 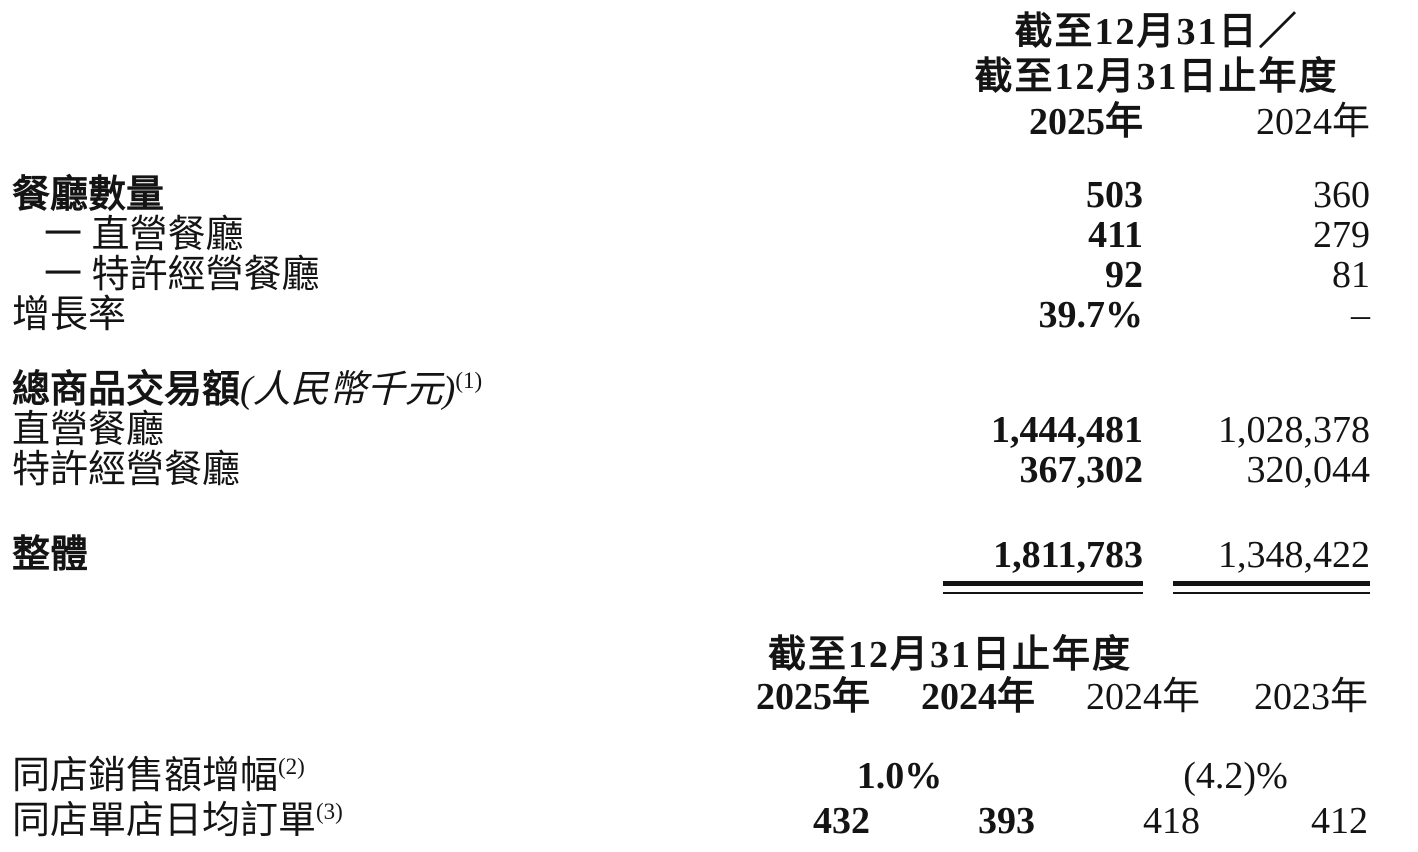 What do you see at coordinates (1156, 55) in the screenshot?
I see `table1-period-header-span: 截至12月31日／ 截至12月31日止年度` at bounding box center [1156, 55].